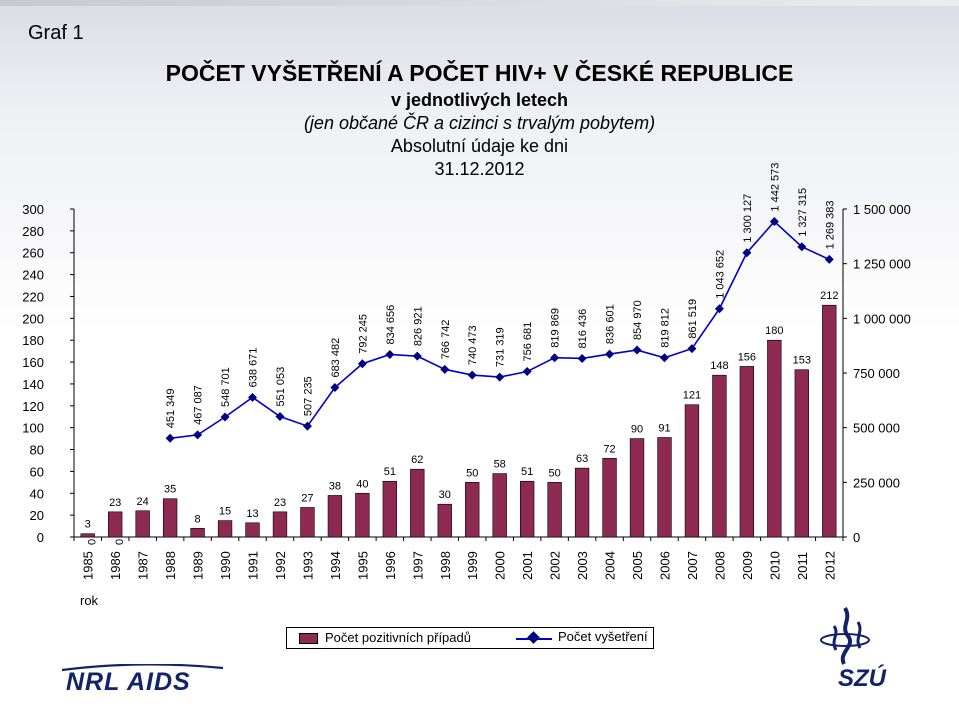 The height and width of the screenshot is (713, 959). What do you see at coordinates (747, 565) in the screenshot?
I see `x-tick-label: 2009` at bounding box center [747, 565].